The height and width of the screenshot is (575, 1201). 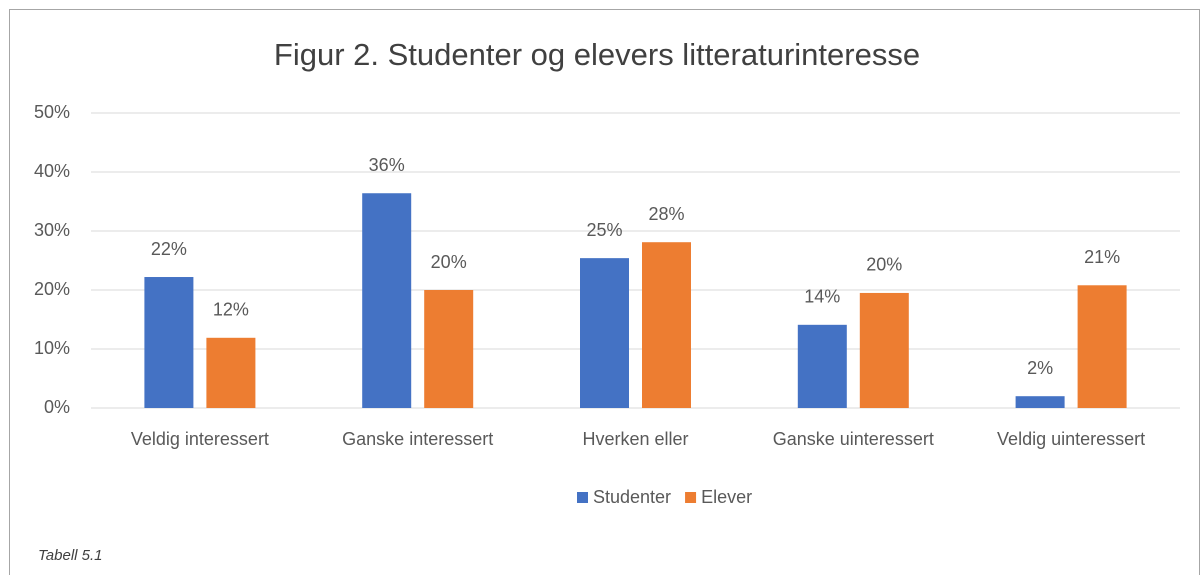 What do you see at coordinates (169, 249) in the screenshot?
I see `data-label: 22%` at bounding box center [169, 249].